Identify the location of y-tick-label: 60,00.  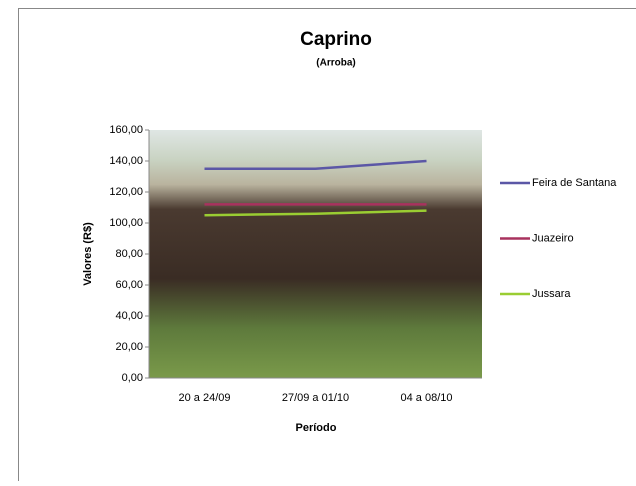
(129, 285).